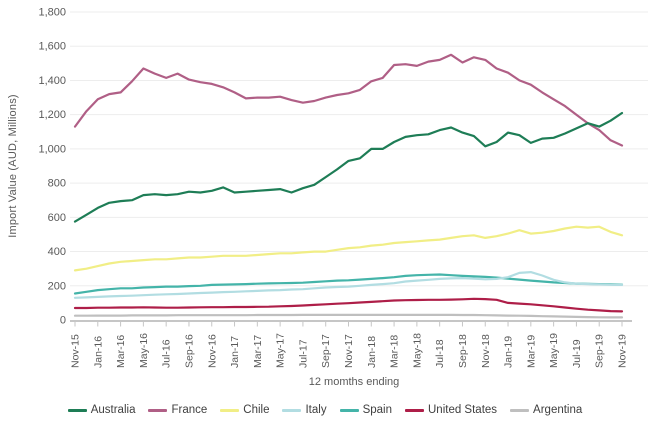  I want to click on x-tick-label: Jan-19, so click(509, 352).